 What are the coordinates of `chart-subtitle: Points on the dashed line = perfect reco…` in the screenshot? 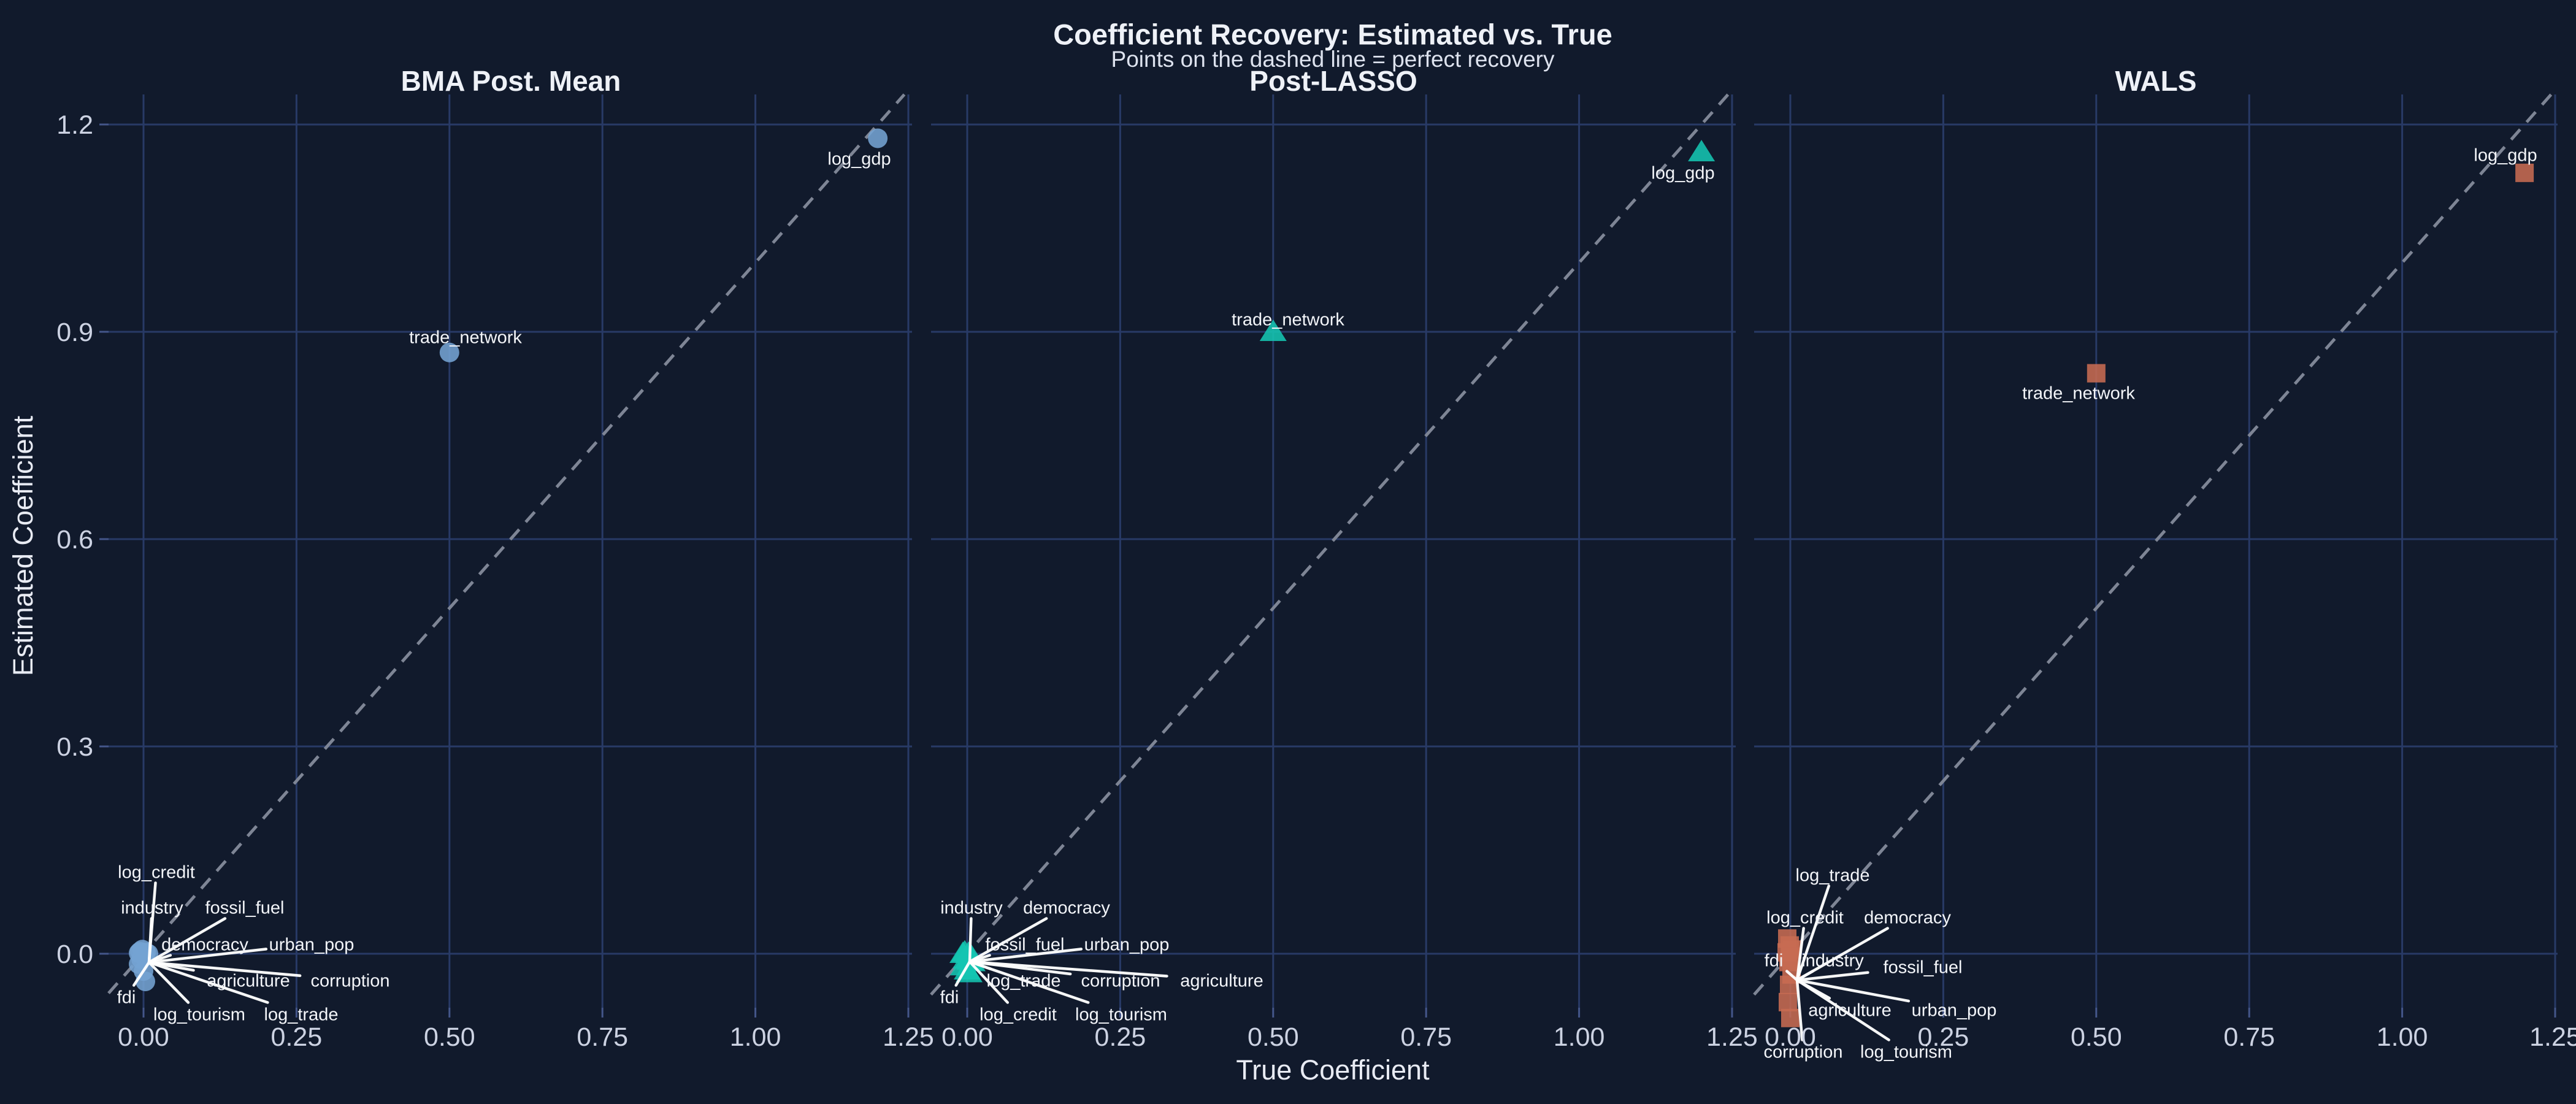 It's located at (1333, 59).